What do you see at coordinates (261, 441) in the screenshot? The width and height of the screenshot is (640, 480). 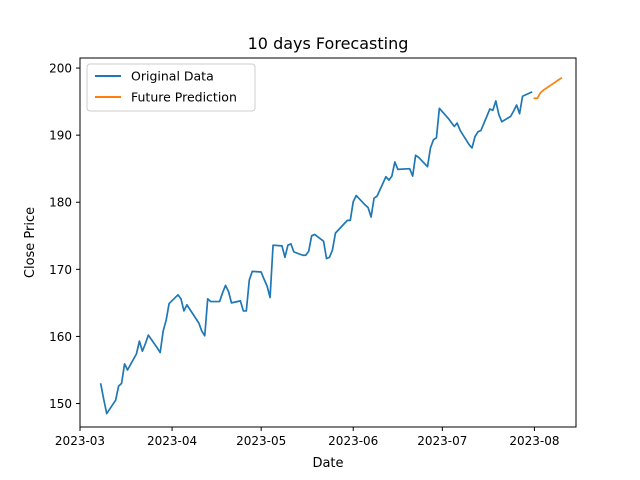 I see `x-tick-label: 2023-05` at bounding box center [261, 441].